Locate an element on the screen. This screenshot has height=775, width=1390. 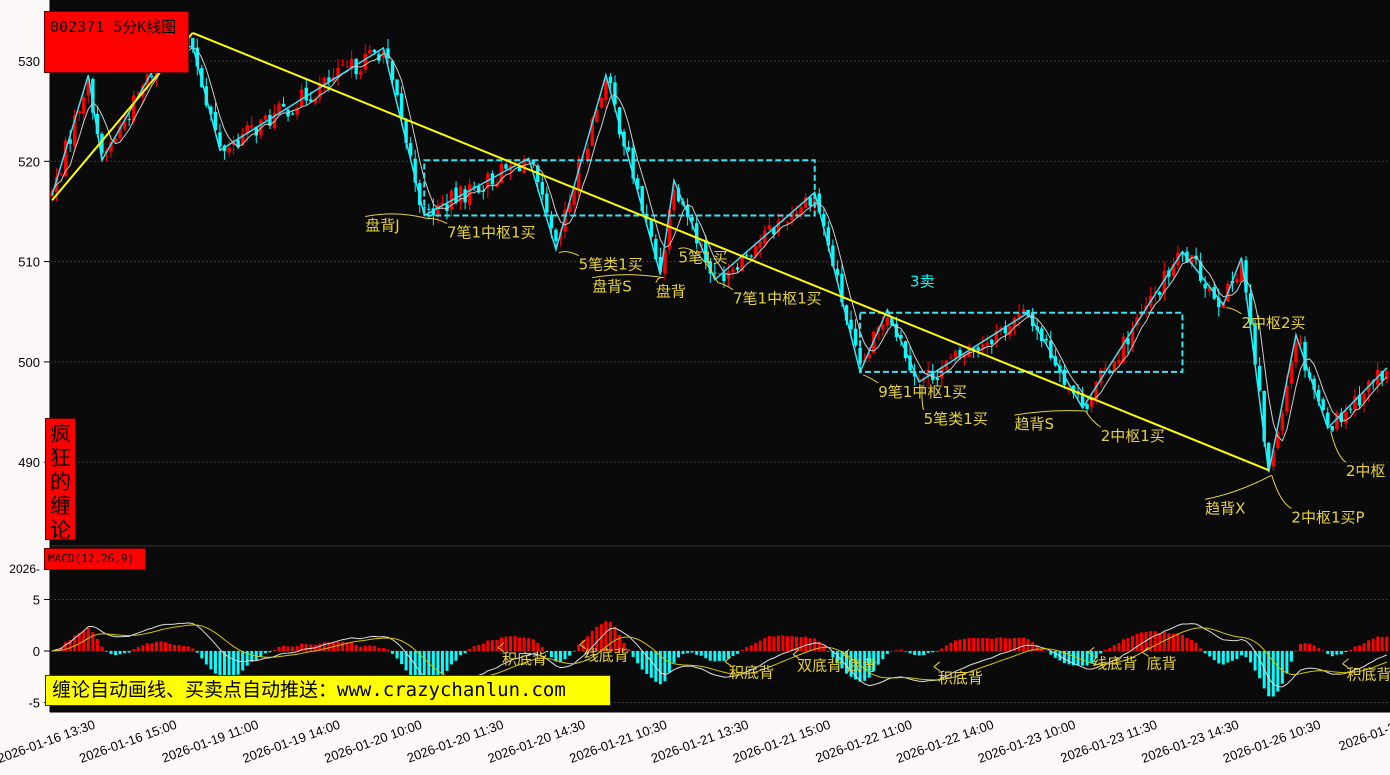
macd-annotation-label: 积底背 is located at coordinates (1368, 675).